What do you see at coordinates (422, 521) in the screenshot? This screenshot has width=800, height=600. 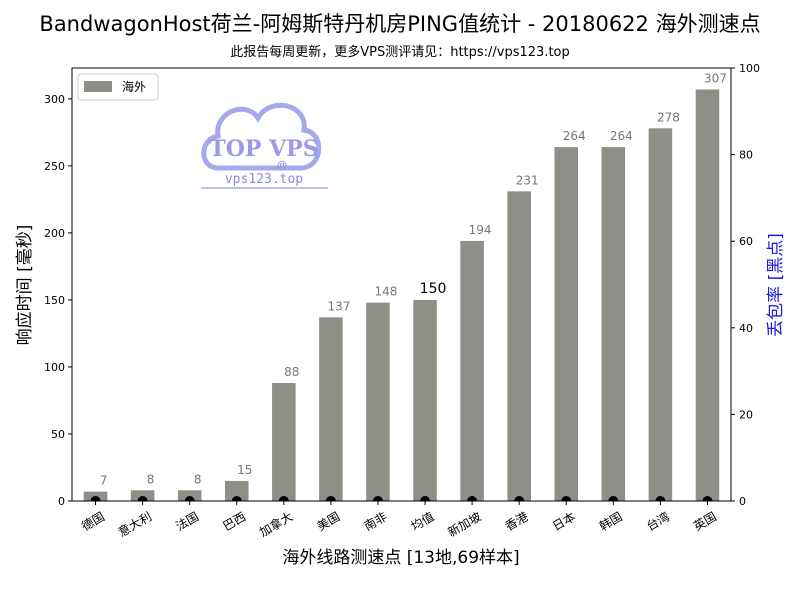 I see `x-tick-label: 均值` at bounding box center [422, 521].